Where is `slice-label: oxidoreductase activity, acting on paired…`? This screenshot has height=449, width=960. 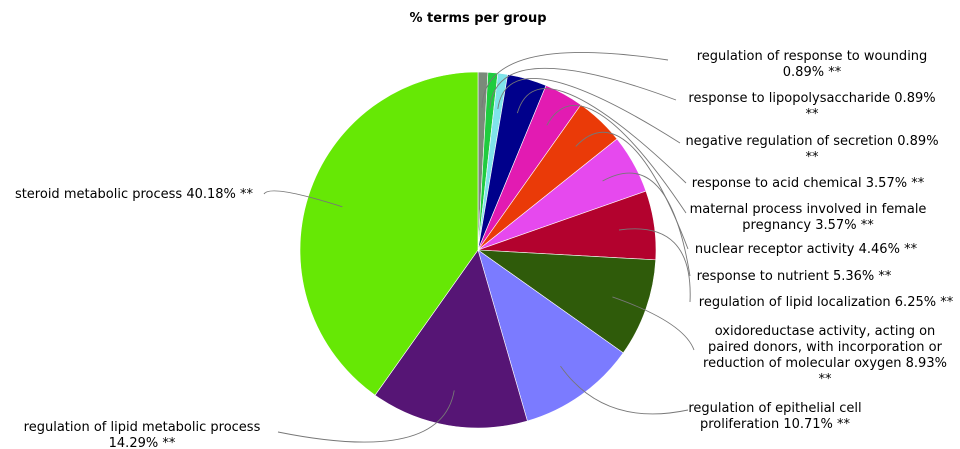
slice-label: oxidoreductase activity, acting on paired… is located at coordinates (825, 355).